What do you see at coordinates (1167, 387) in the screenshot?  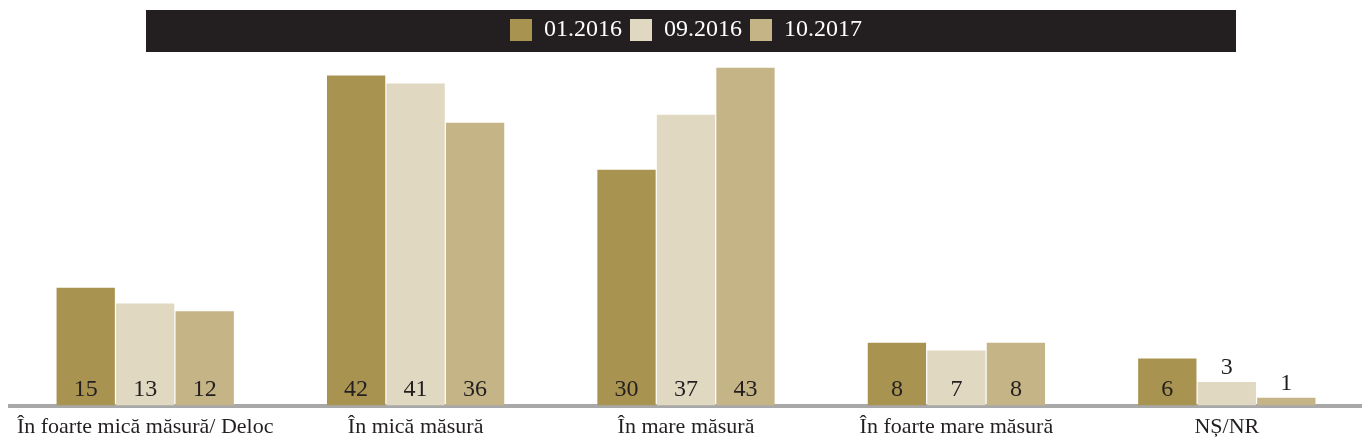 I see `data-label: 6` at bounding box center [1167, 387].